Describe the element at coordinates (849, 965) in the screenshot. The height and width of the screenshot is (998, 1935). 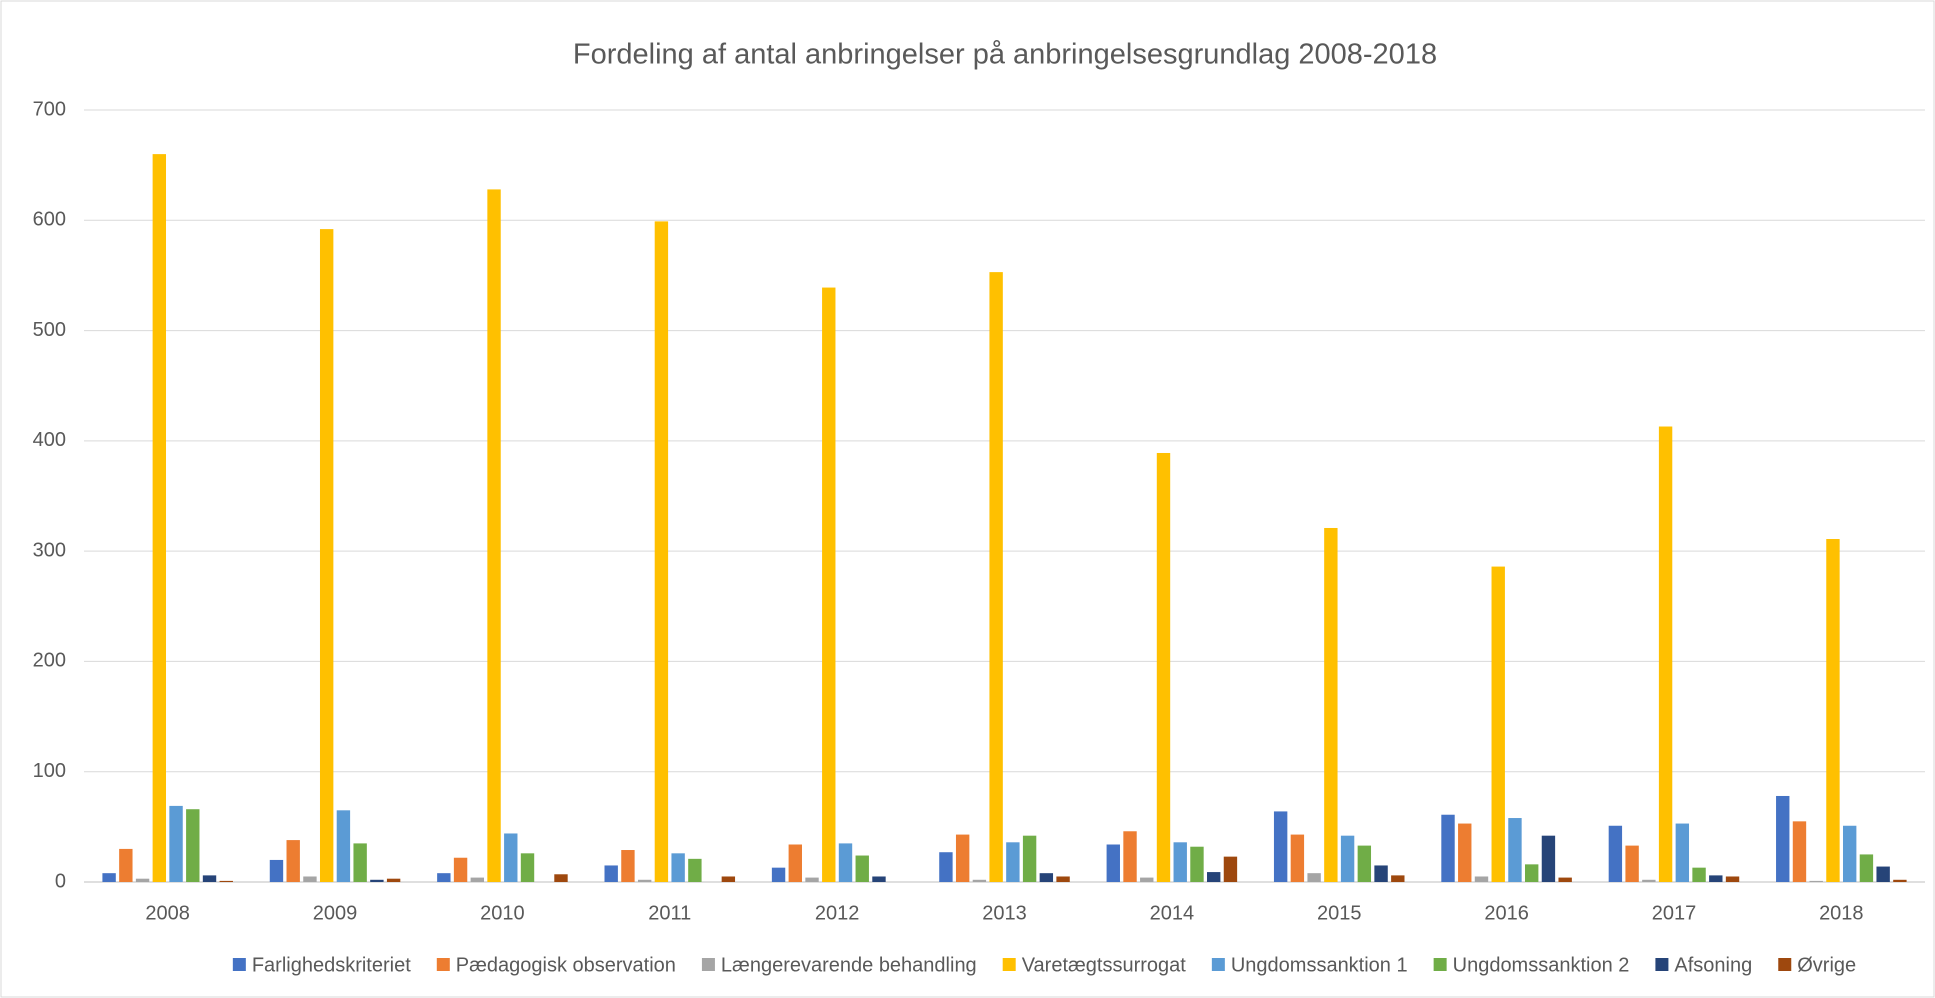
I see `legend-label: Længerevarende behandling` at that location.